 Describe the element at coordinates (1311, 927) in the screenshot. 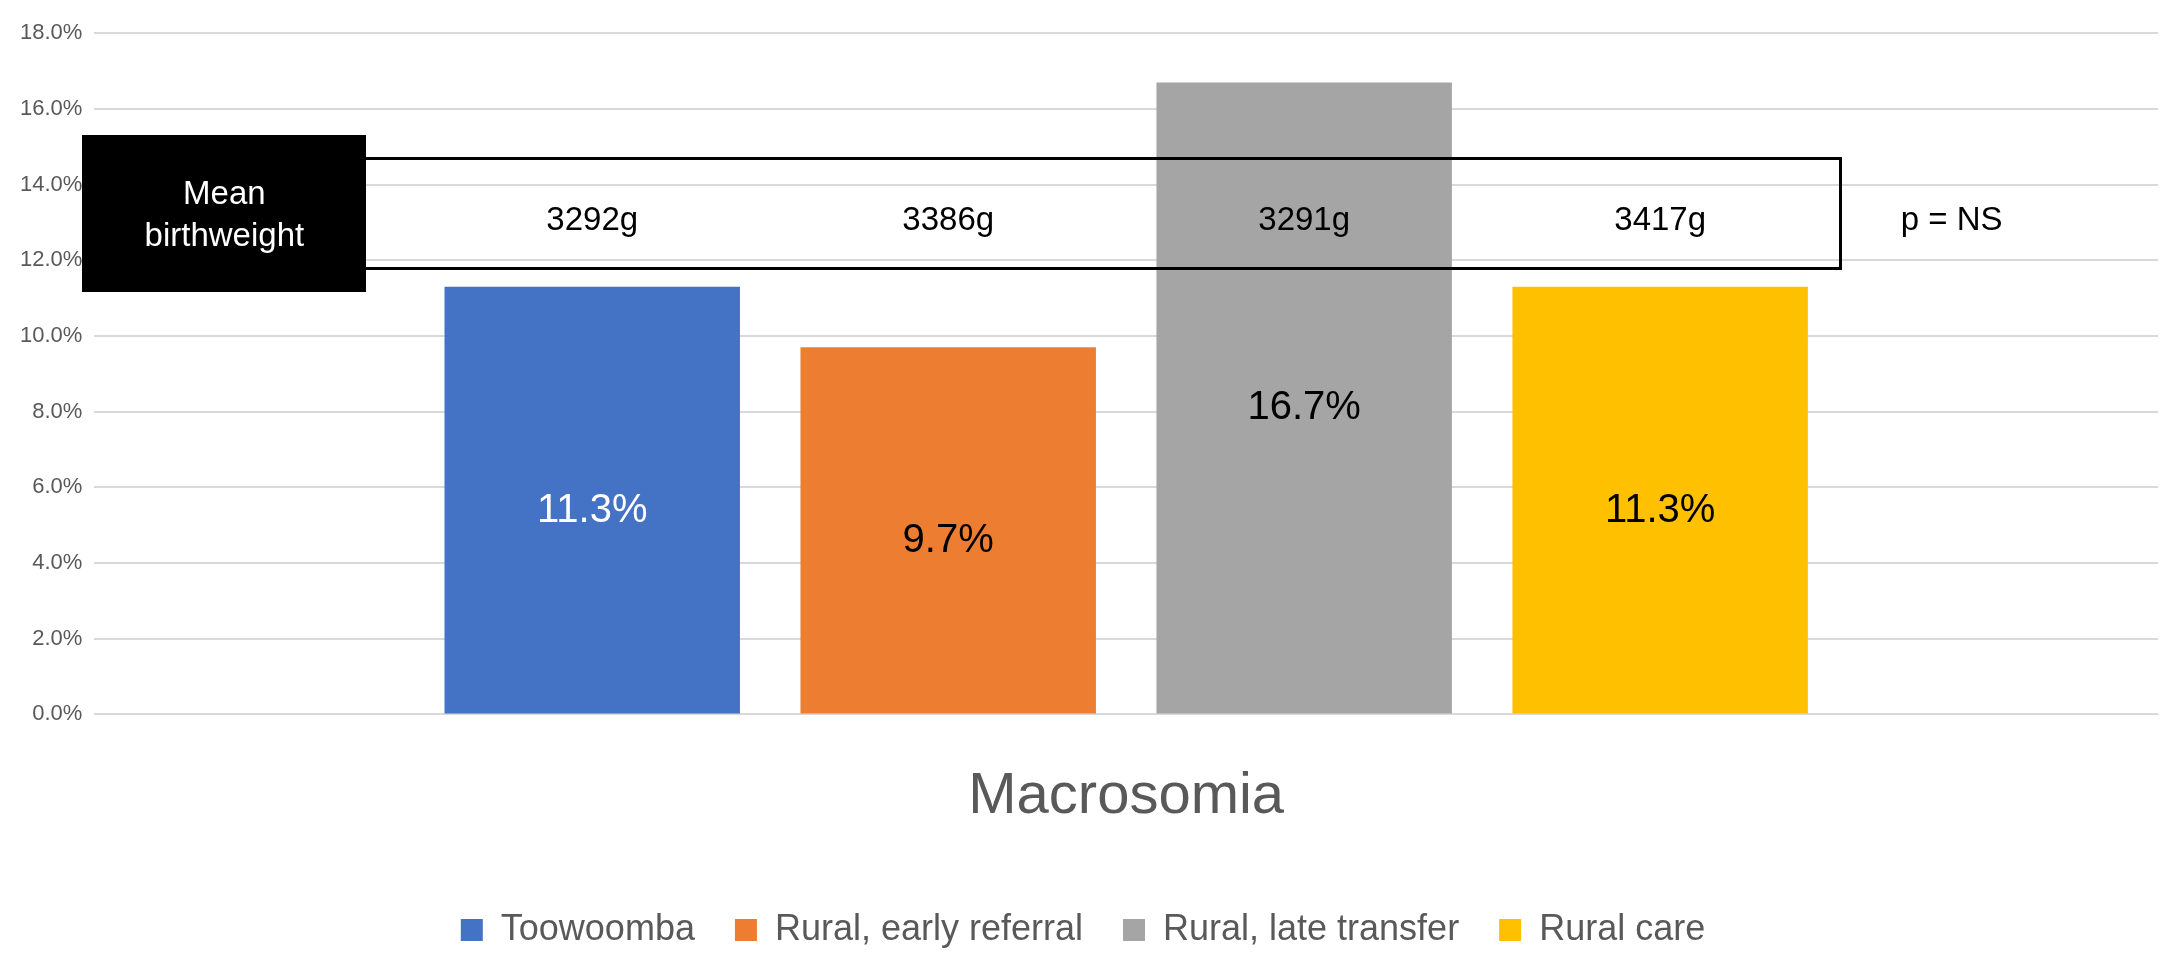

I see `legend-label: Rural, late transfer` at that location.